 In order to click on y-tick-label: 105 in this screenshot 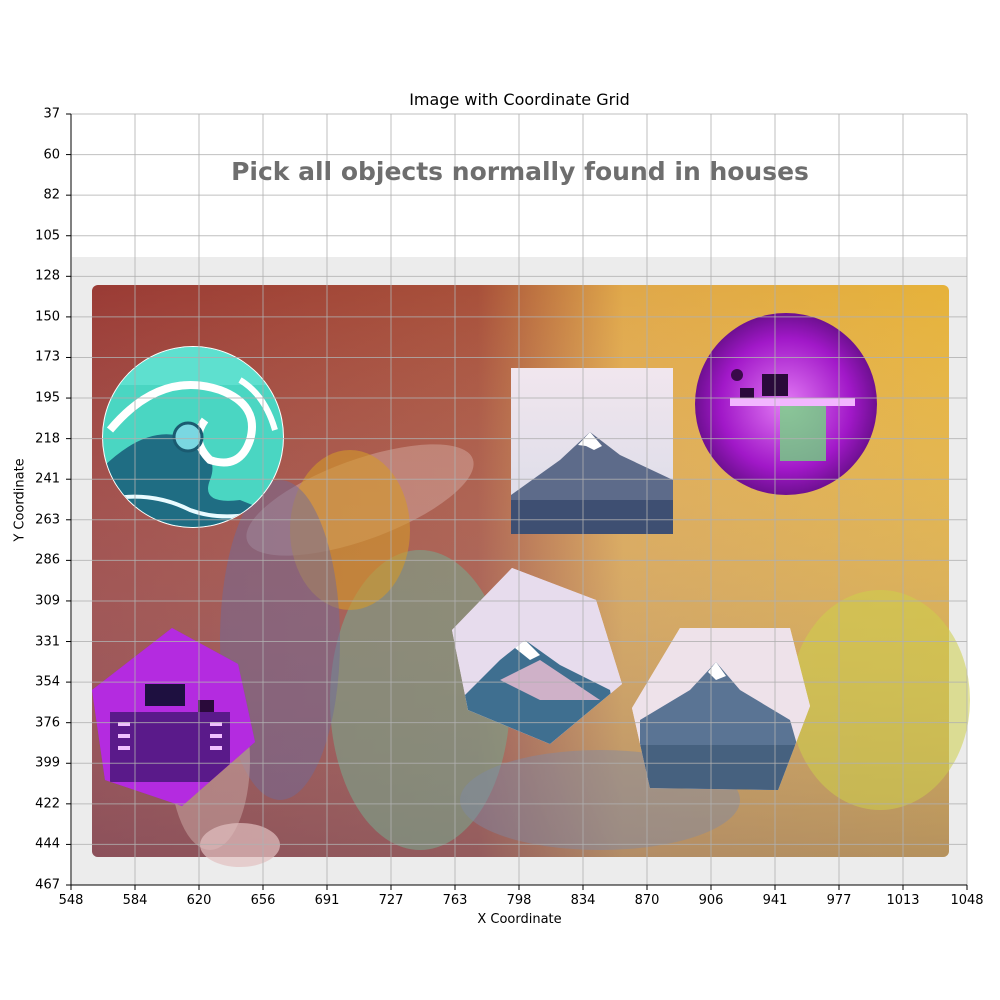, I will do `click(47, 236)`.